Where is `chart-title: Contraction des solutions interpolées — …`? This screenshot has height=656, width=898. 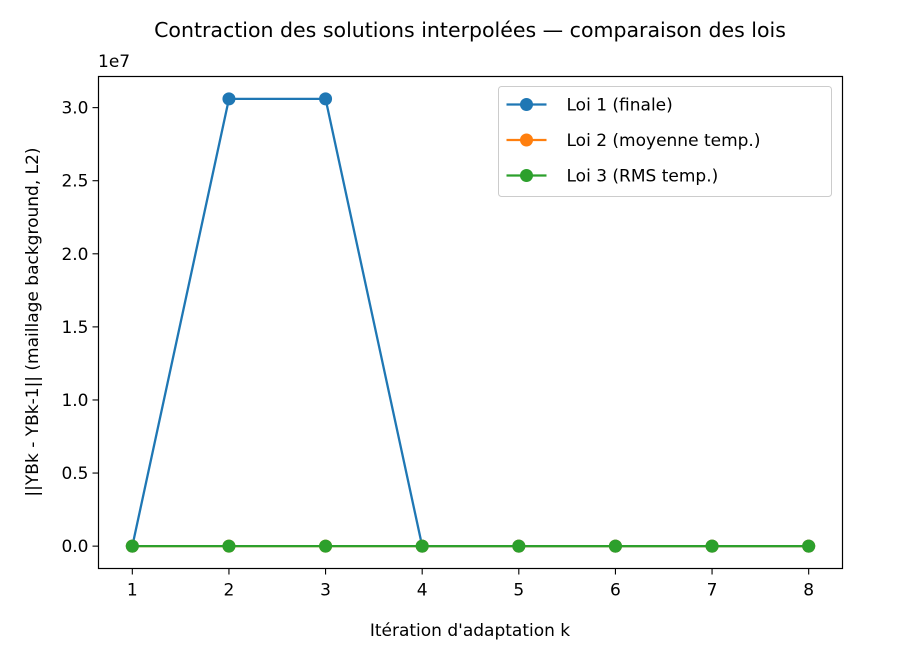 chart-title: Contraction des solutions interpolées — … is located at coordinates (470, 30).